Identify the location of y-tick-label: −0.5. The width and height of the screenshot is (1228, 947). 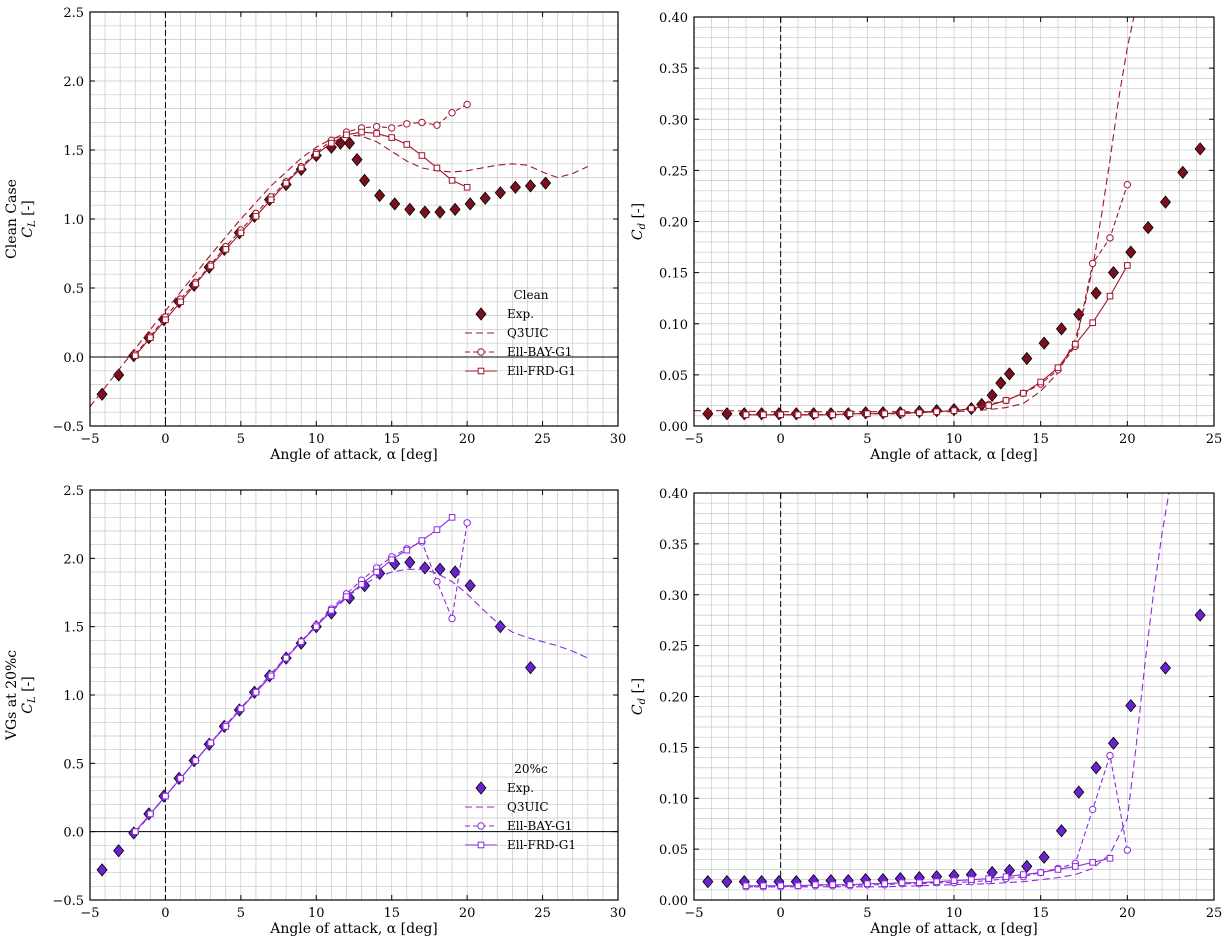
(68, 427).